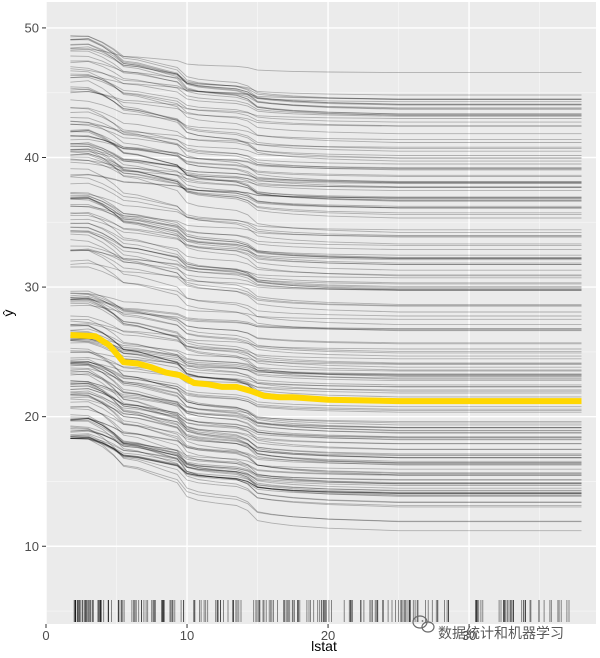 Image resolution: width=600 pixels, height=658 pixels. What do you see at coordinates (8, 313) in the screenshot?
I see `y-axis-title: ŷ` at bounding box center [8, 313].